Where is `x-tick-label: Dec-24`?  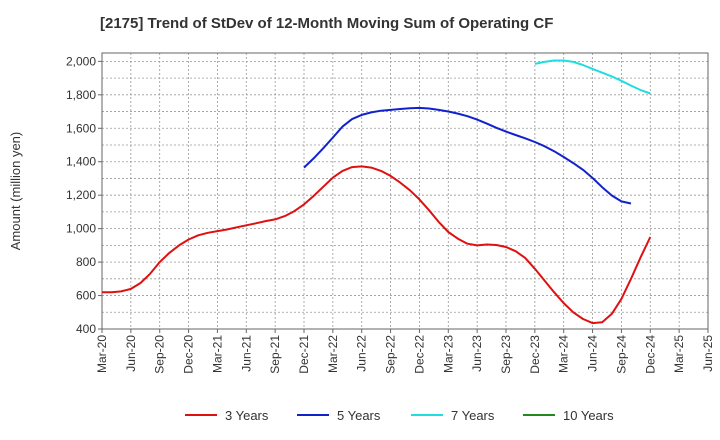
x-tick-label: Dec-24 is located at coordinates (650, 354).